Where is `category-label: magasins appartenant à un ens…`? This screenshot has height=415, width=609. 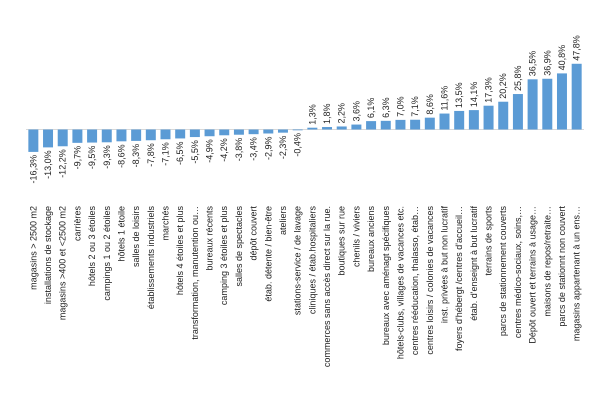
category-label: magasins appartenant à un ens… is located at coordinates (577, 273).